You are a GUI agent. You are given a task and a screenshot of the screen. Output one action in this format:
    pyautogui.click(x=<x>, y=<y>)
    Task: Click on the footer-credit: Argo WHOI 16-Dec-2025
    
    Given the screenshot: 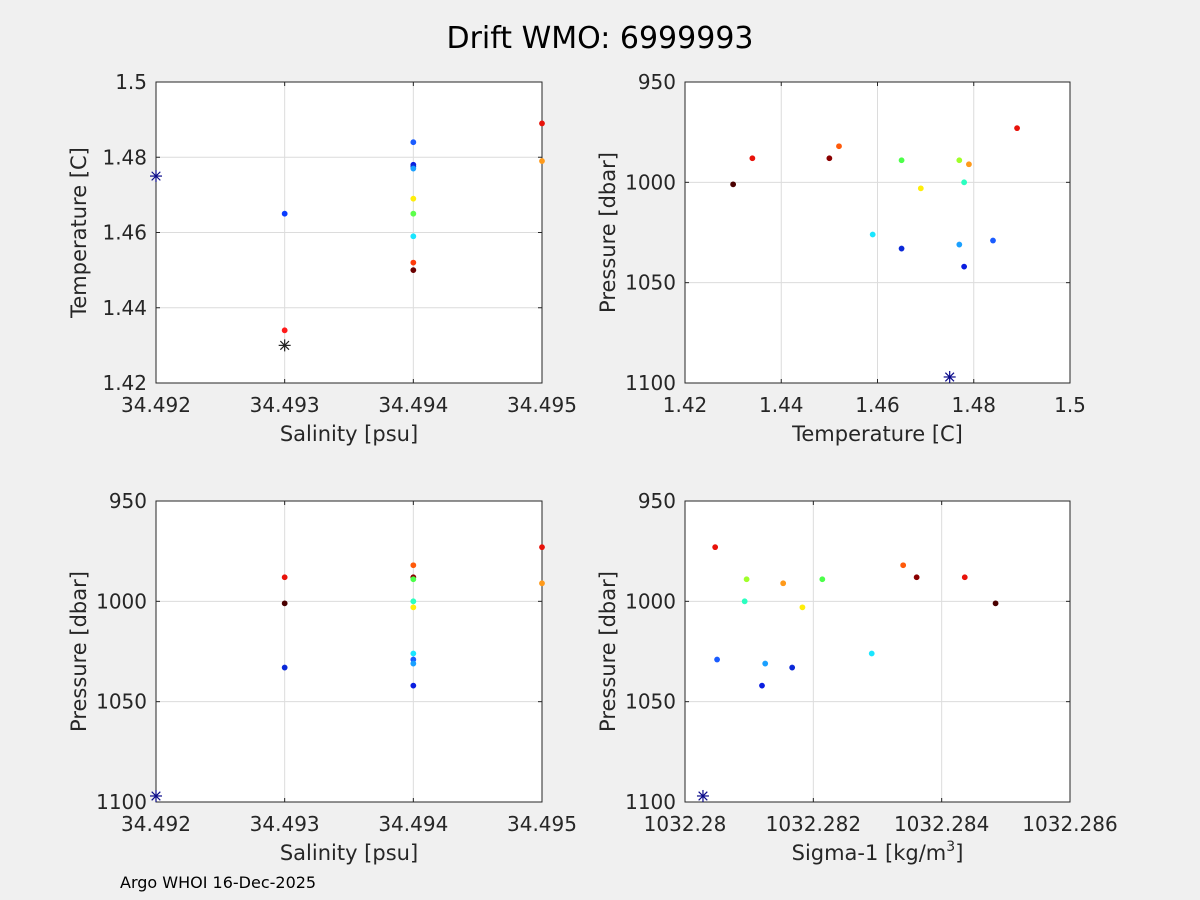 What is the action you would take?
    pyautogui.click(x=218, y=882)
    